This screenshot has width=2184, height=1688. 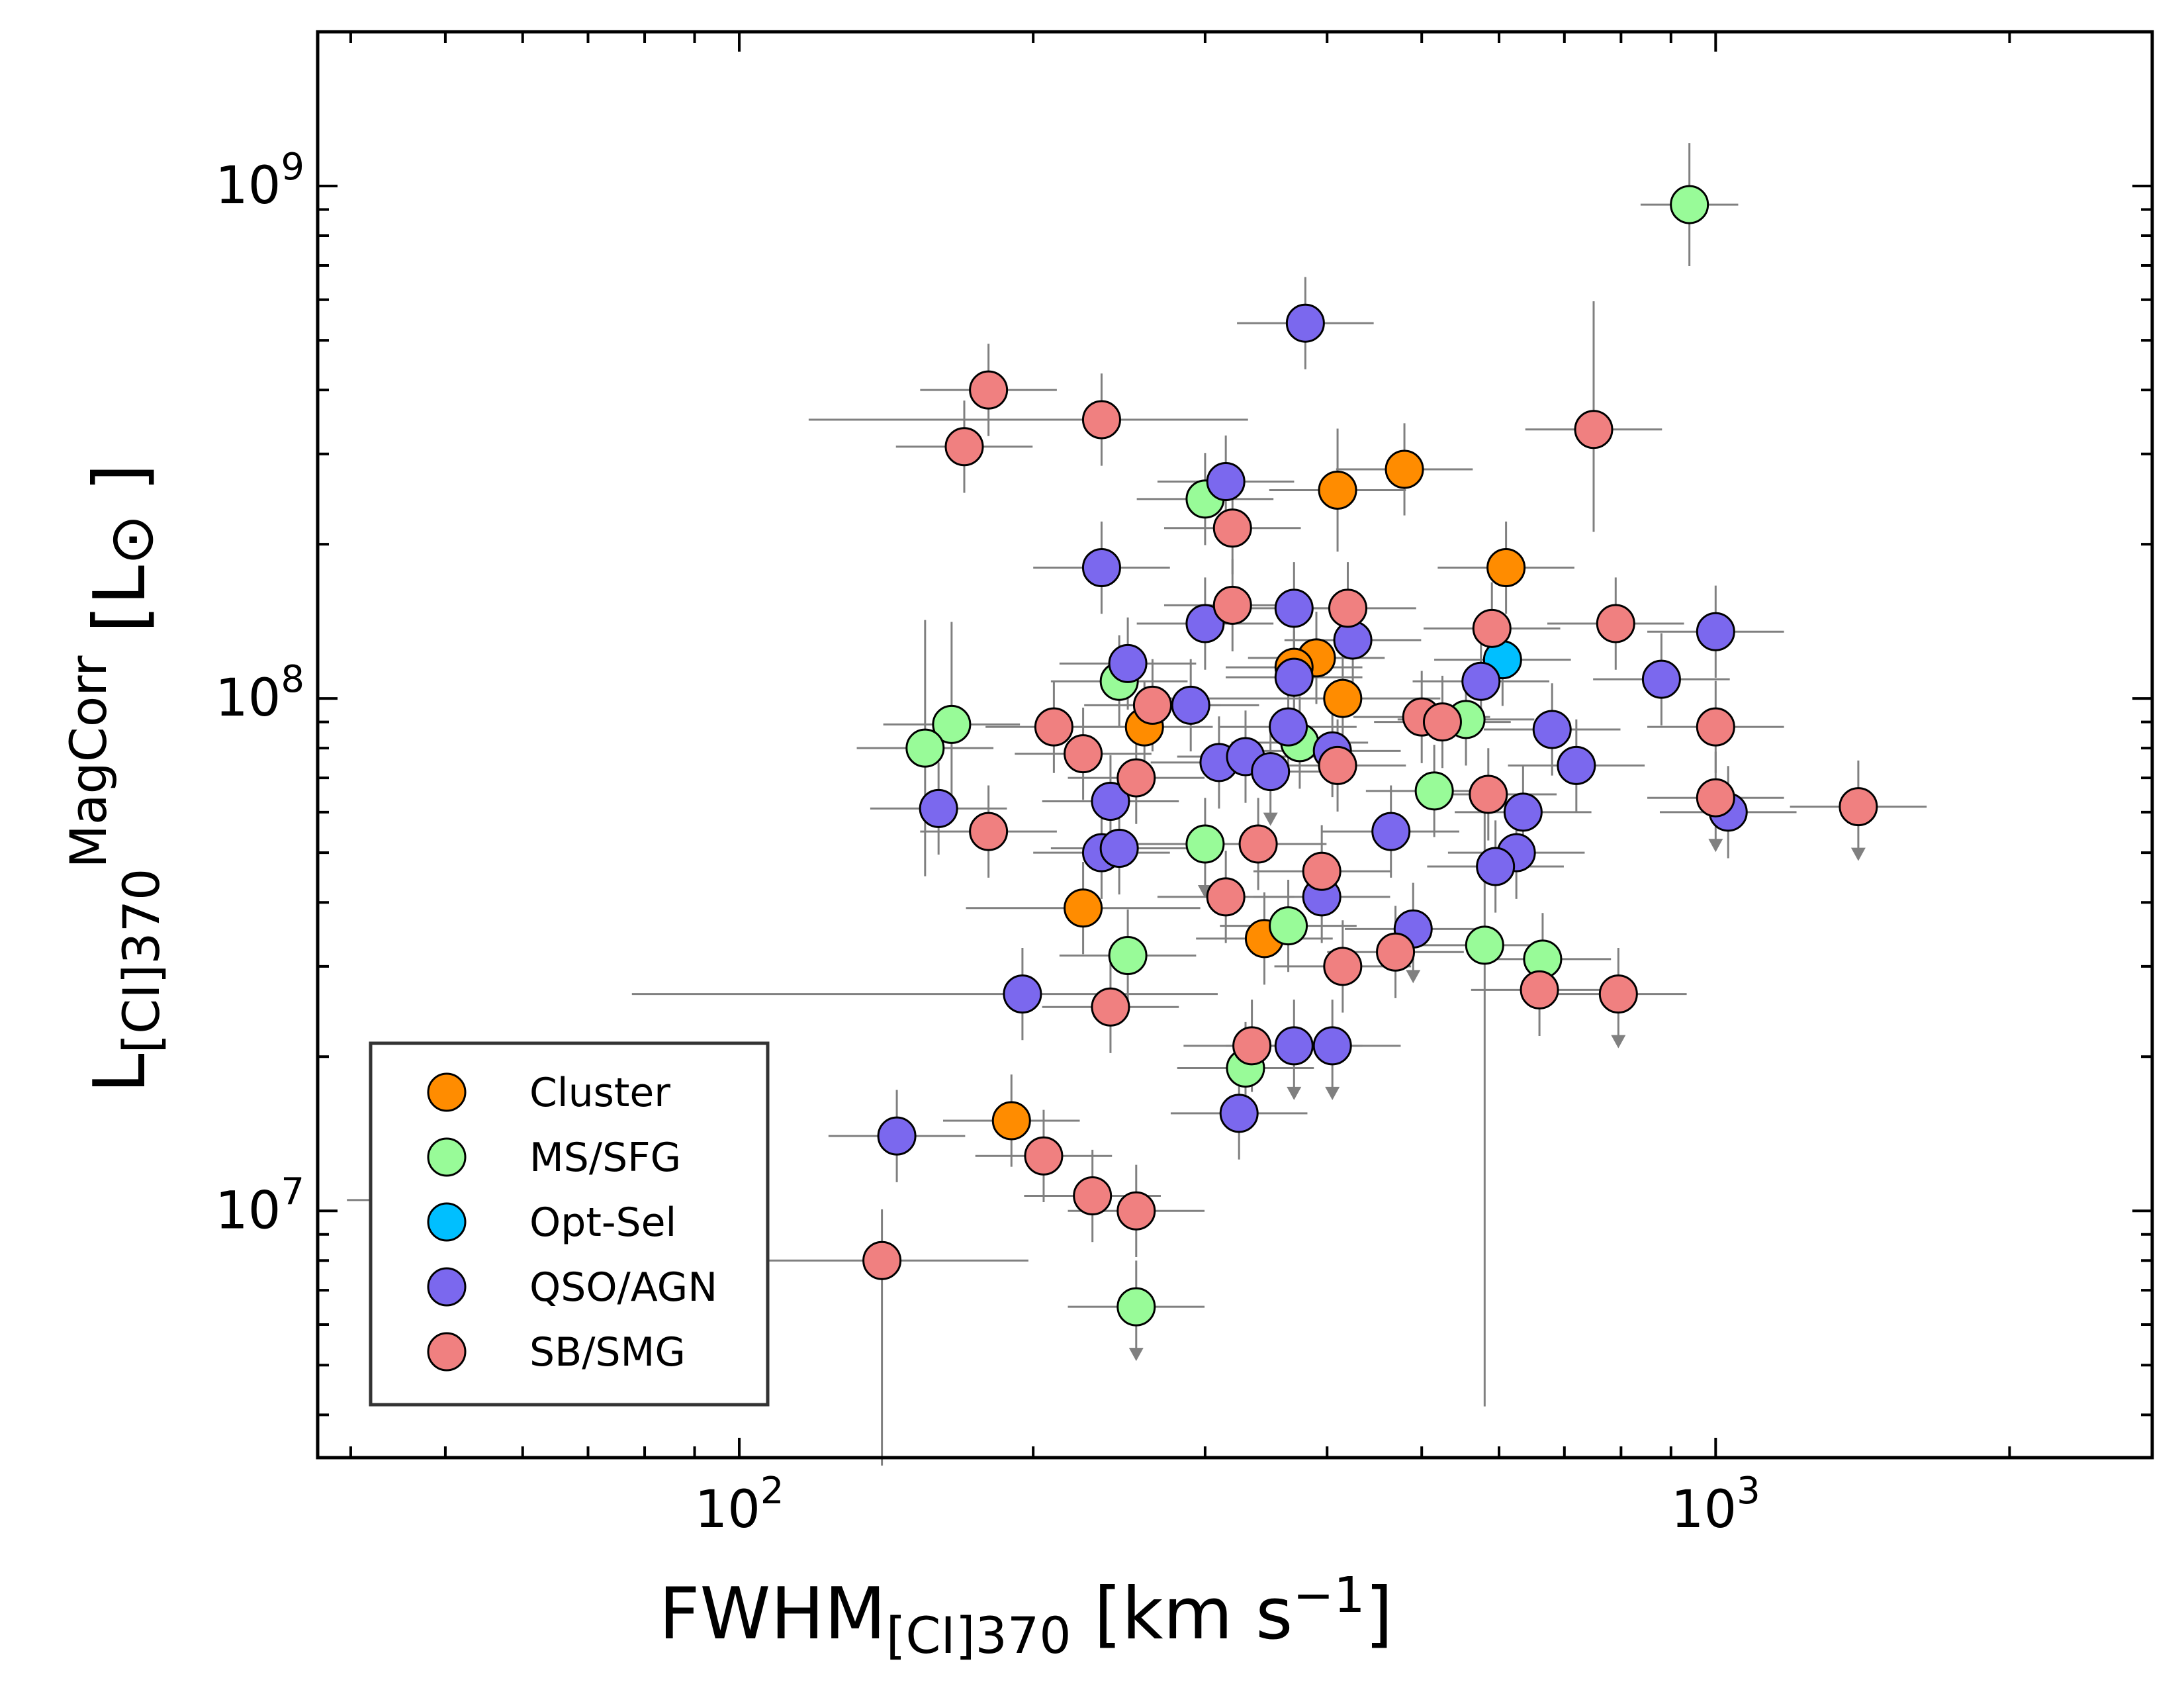 I want to click on legend-label: Opt-Sel, so click(x=602, y=1222).